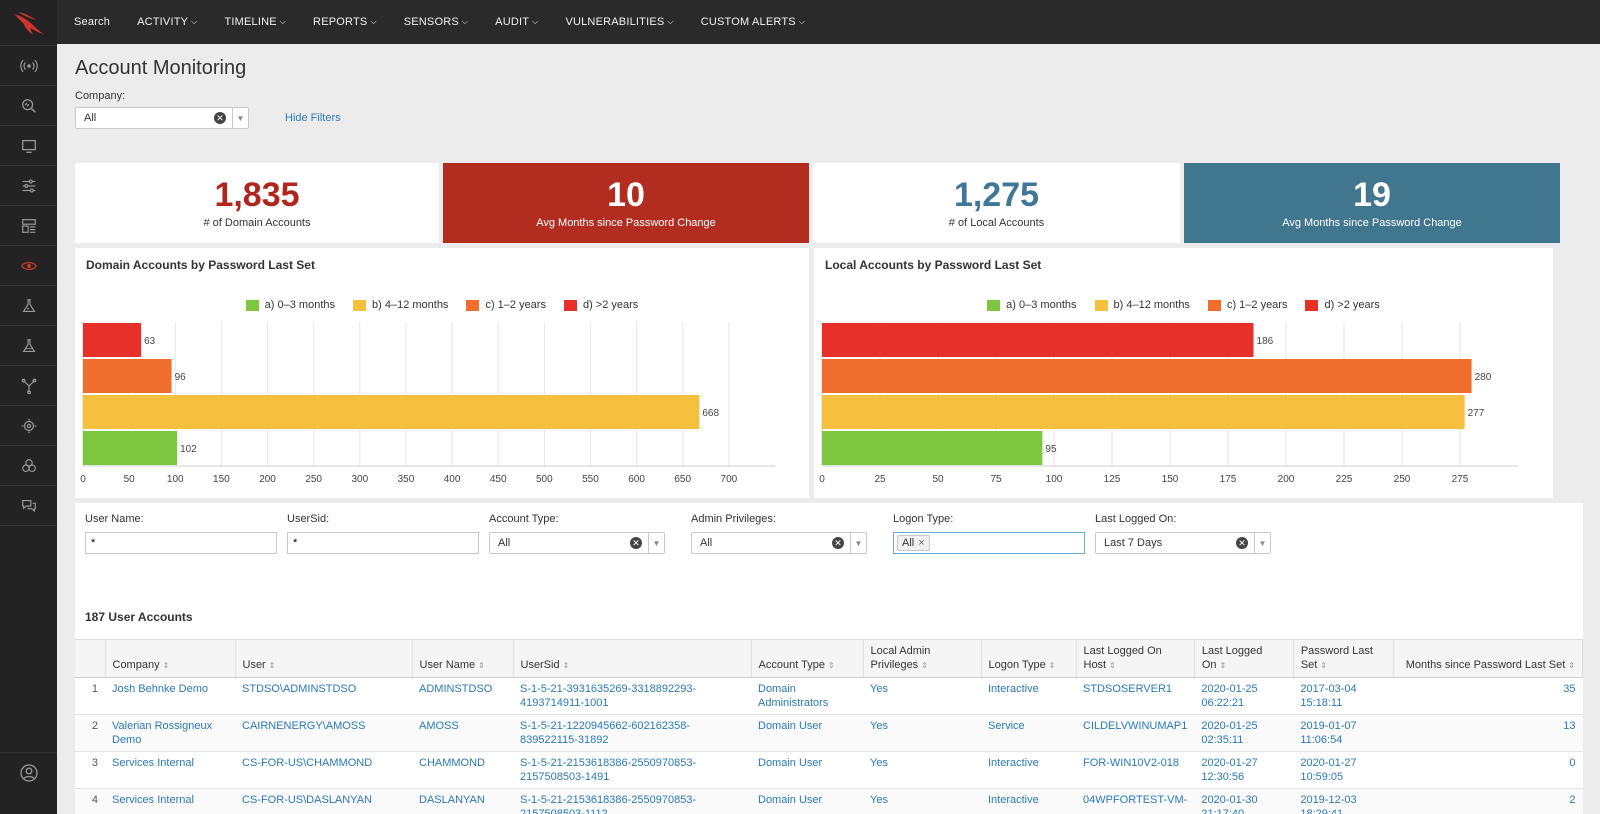 The image size is (1600, 814). I want to click on col-user-name: User Name ⇕, so click(463, 658).